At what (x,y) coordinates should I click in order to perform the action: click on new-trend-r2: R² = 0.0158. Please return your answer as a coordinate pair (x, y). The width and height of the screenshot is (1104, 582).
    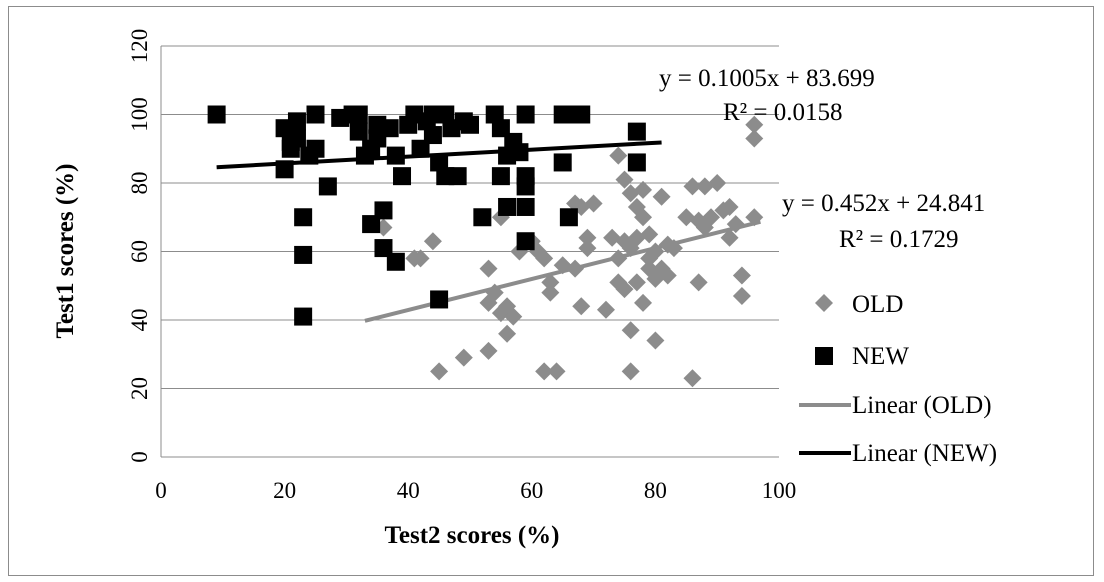
    Looking at the image, I should click on (783, 112).